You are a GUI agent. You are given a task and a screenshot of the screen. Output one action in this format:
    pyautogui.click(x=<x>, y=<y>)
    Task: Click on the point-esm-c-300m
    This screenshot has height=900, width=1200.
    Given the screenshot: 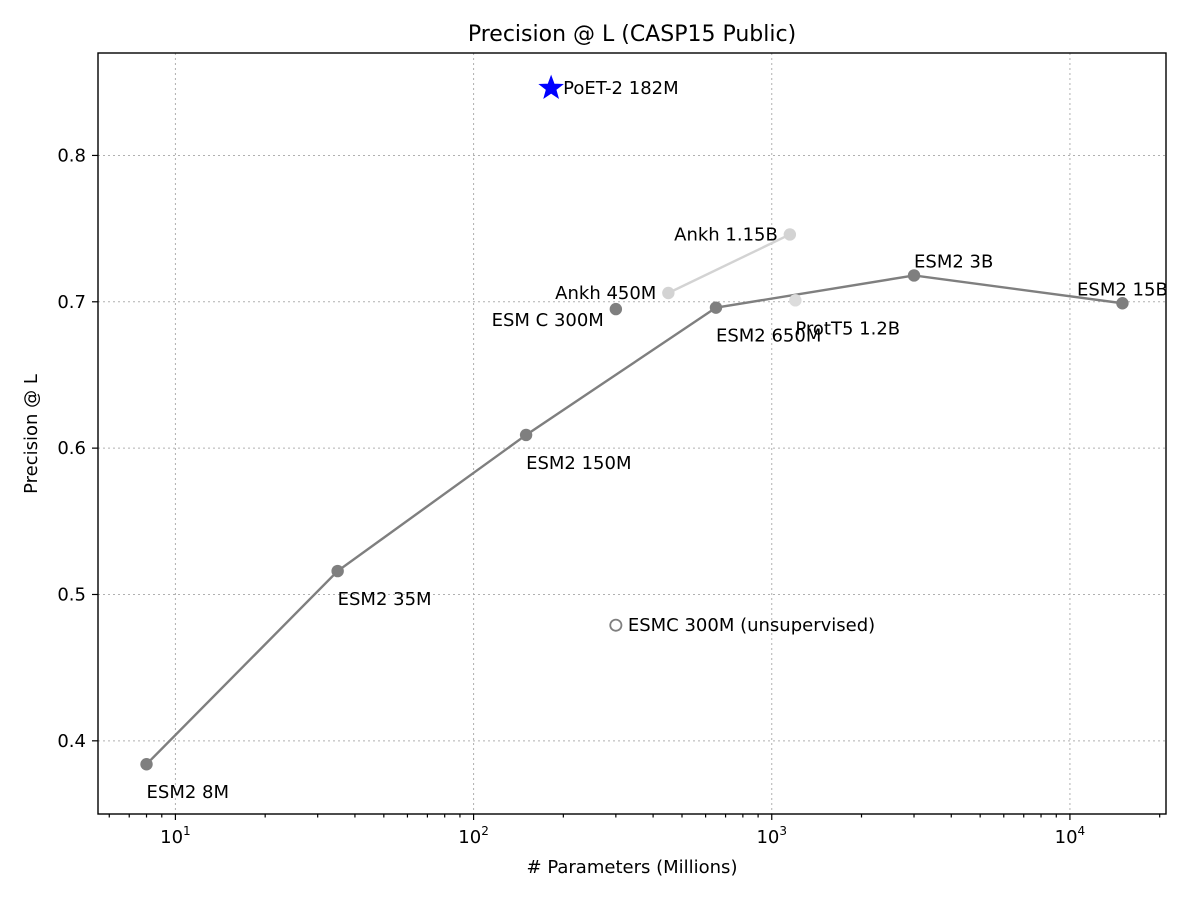 What is the action you would take?
    pyautogui.click(x=616, y=309)
    